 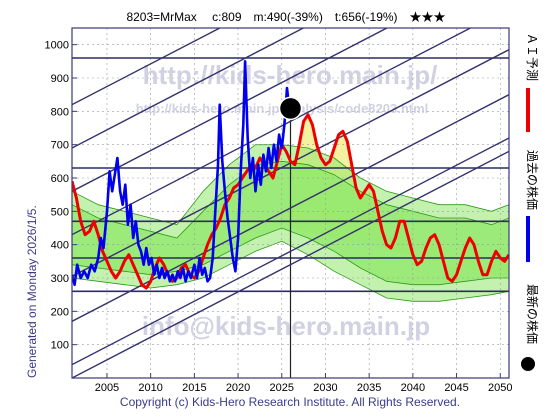 What do you see at coordinates (60, 346) in the screenshot?
I see `y-tick-label: 100` at bounding box center [60, 346].